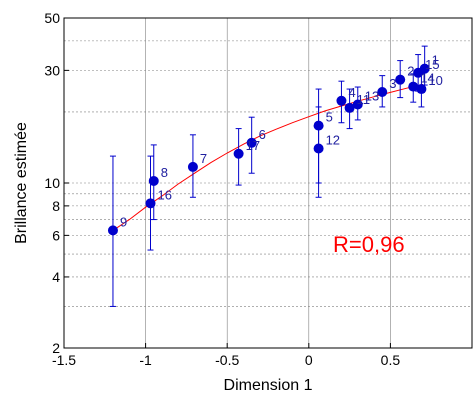 This screenshot has height=401, width=473. I want to click on x-tick-label-4: 0.5, so click(391, 360).